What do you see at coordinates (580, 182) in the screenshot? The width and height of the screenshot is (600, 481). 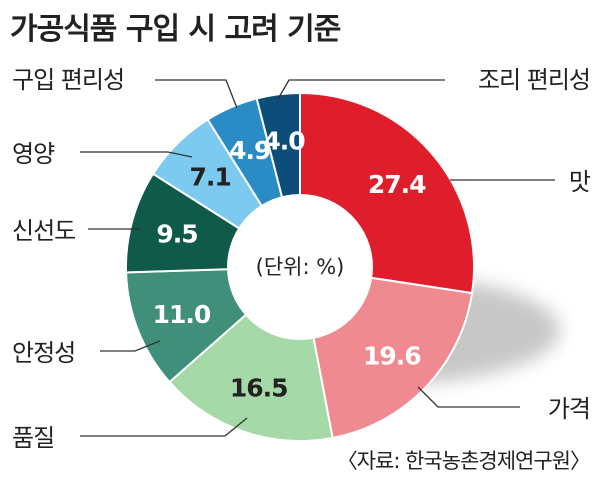 I see `category-label-taste: 맛` at bounding box center [580, 182].